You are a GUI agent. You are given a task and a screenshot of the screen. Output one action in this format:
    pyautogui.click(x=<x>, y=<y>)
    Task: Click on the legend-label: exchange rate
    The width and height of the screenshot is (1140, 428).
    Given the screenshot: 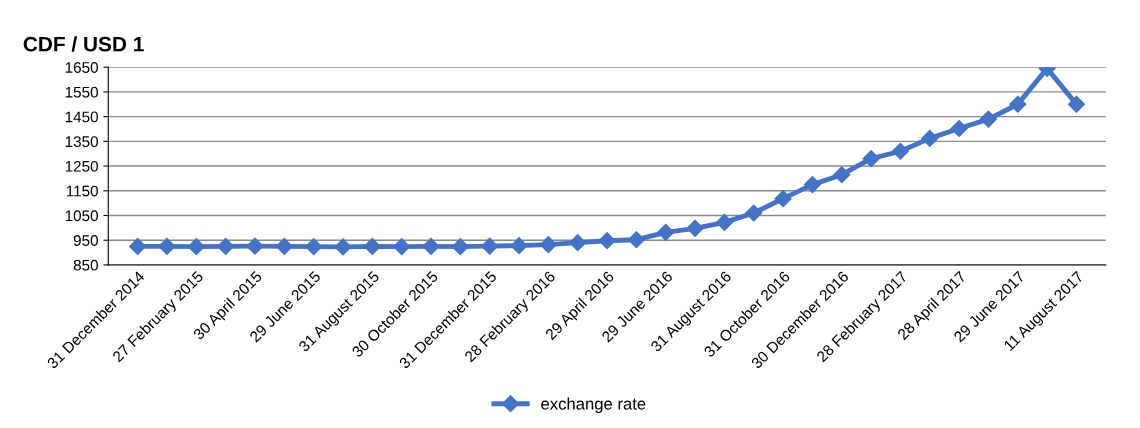 What is the action you would take?
    pyautogui.click(x=593, y=405)
    